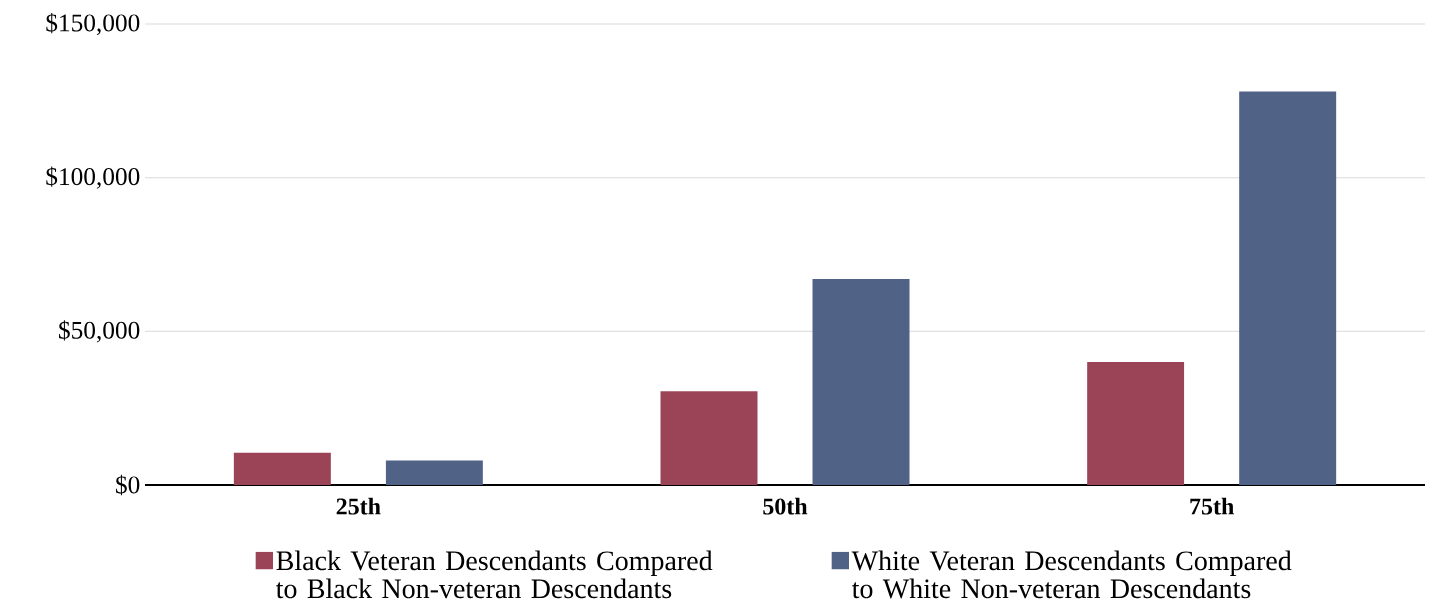  What do you see at coordinates (93, 24) in the screenshot?
I see `y-tick-label: $150,000` at bounding box center [93, 24].